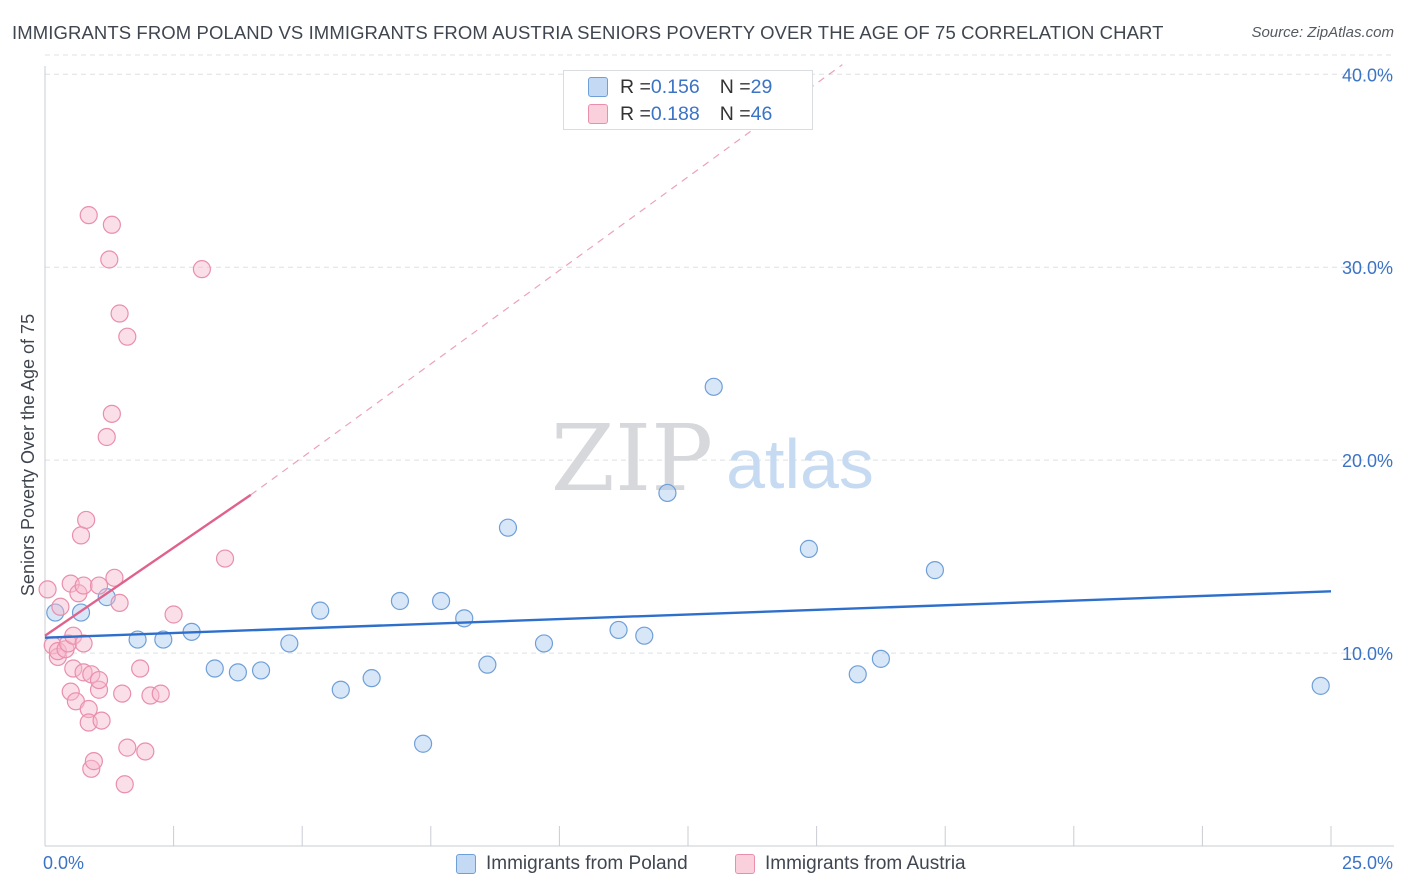 The width and height of the screenshot is (1406, 892). What do you see at coordinates (745, 864) in the screenshot?
I see `legend-swatch-austria-bottom` at bounding box center [745, 864].